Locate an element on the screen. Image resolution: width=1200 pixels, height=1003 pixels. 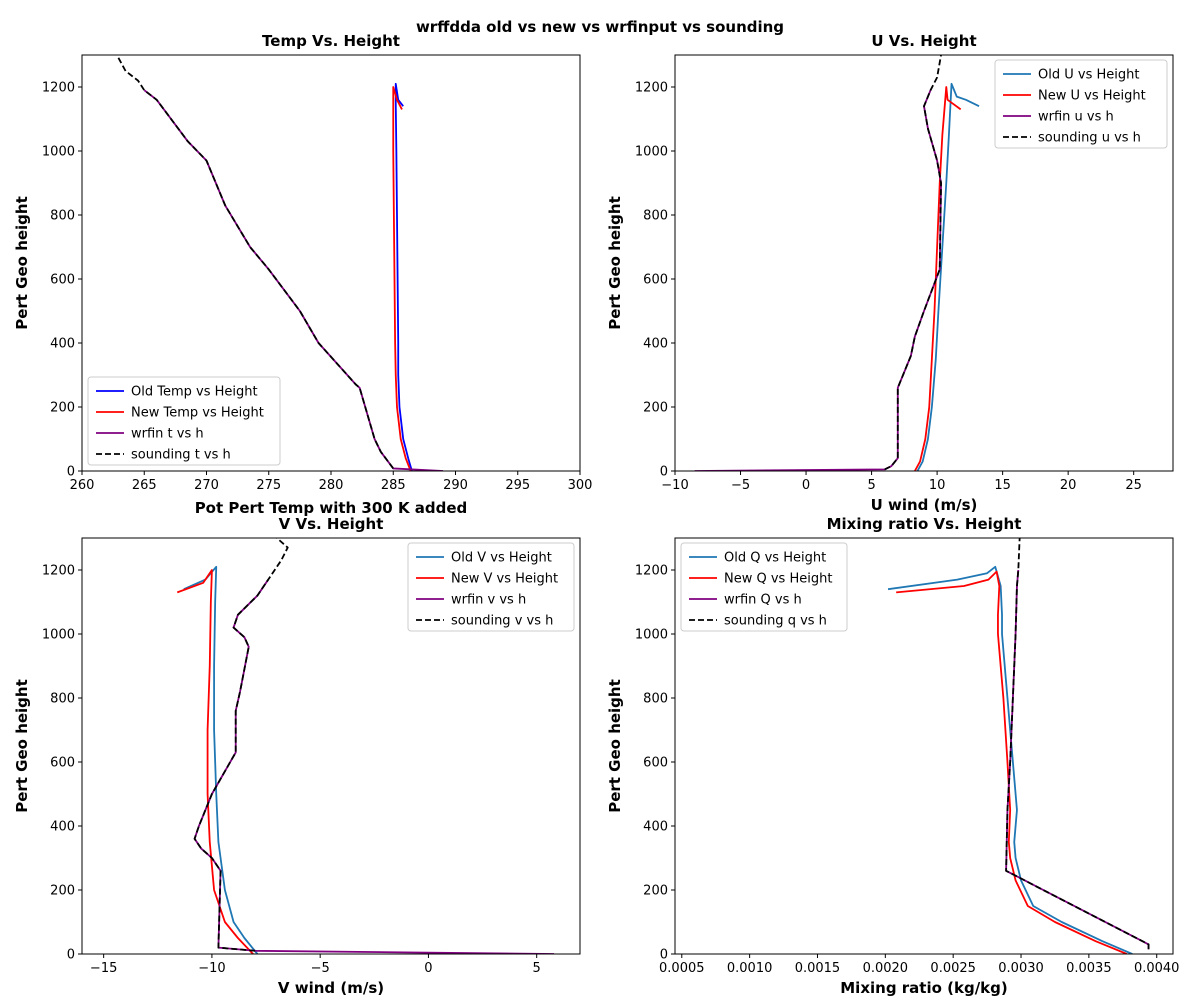
x-tick-label: 0.0035 is located at coordinates (1089, 968).